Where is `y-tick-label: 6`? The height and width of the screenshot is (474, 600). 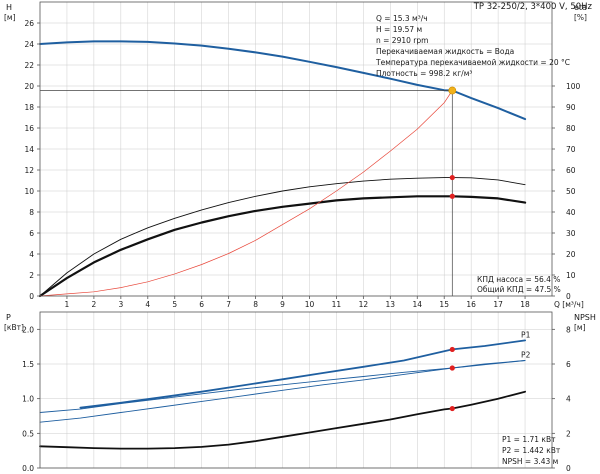
y-tick-label: 6 is located at coordinates (31, 233).